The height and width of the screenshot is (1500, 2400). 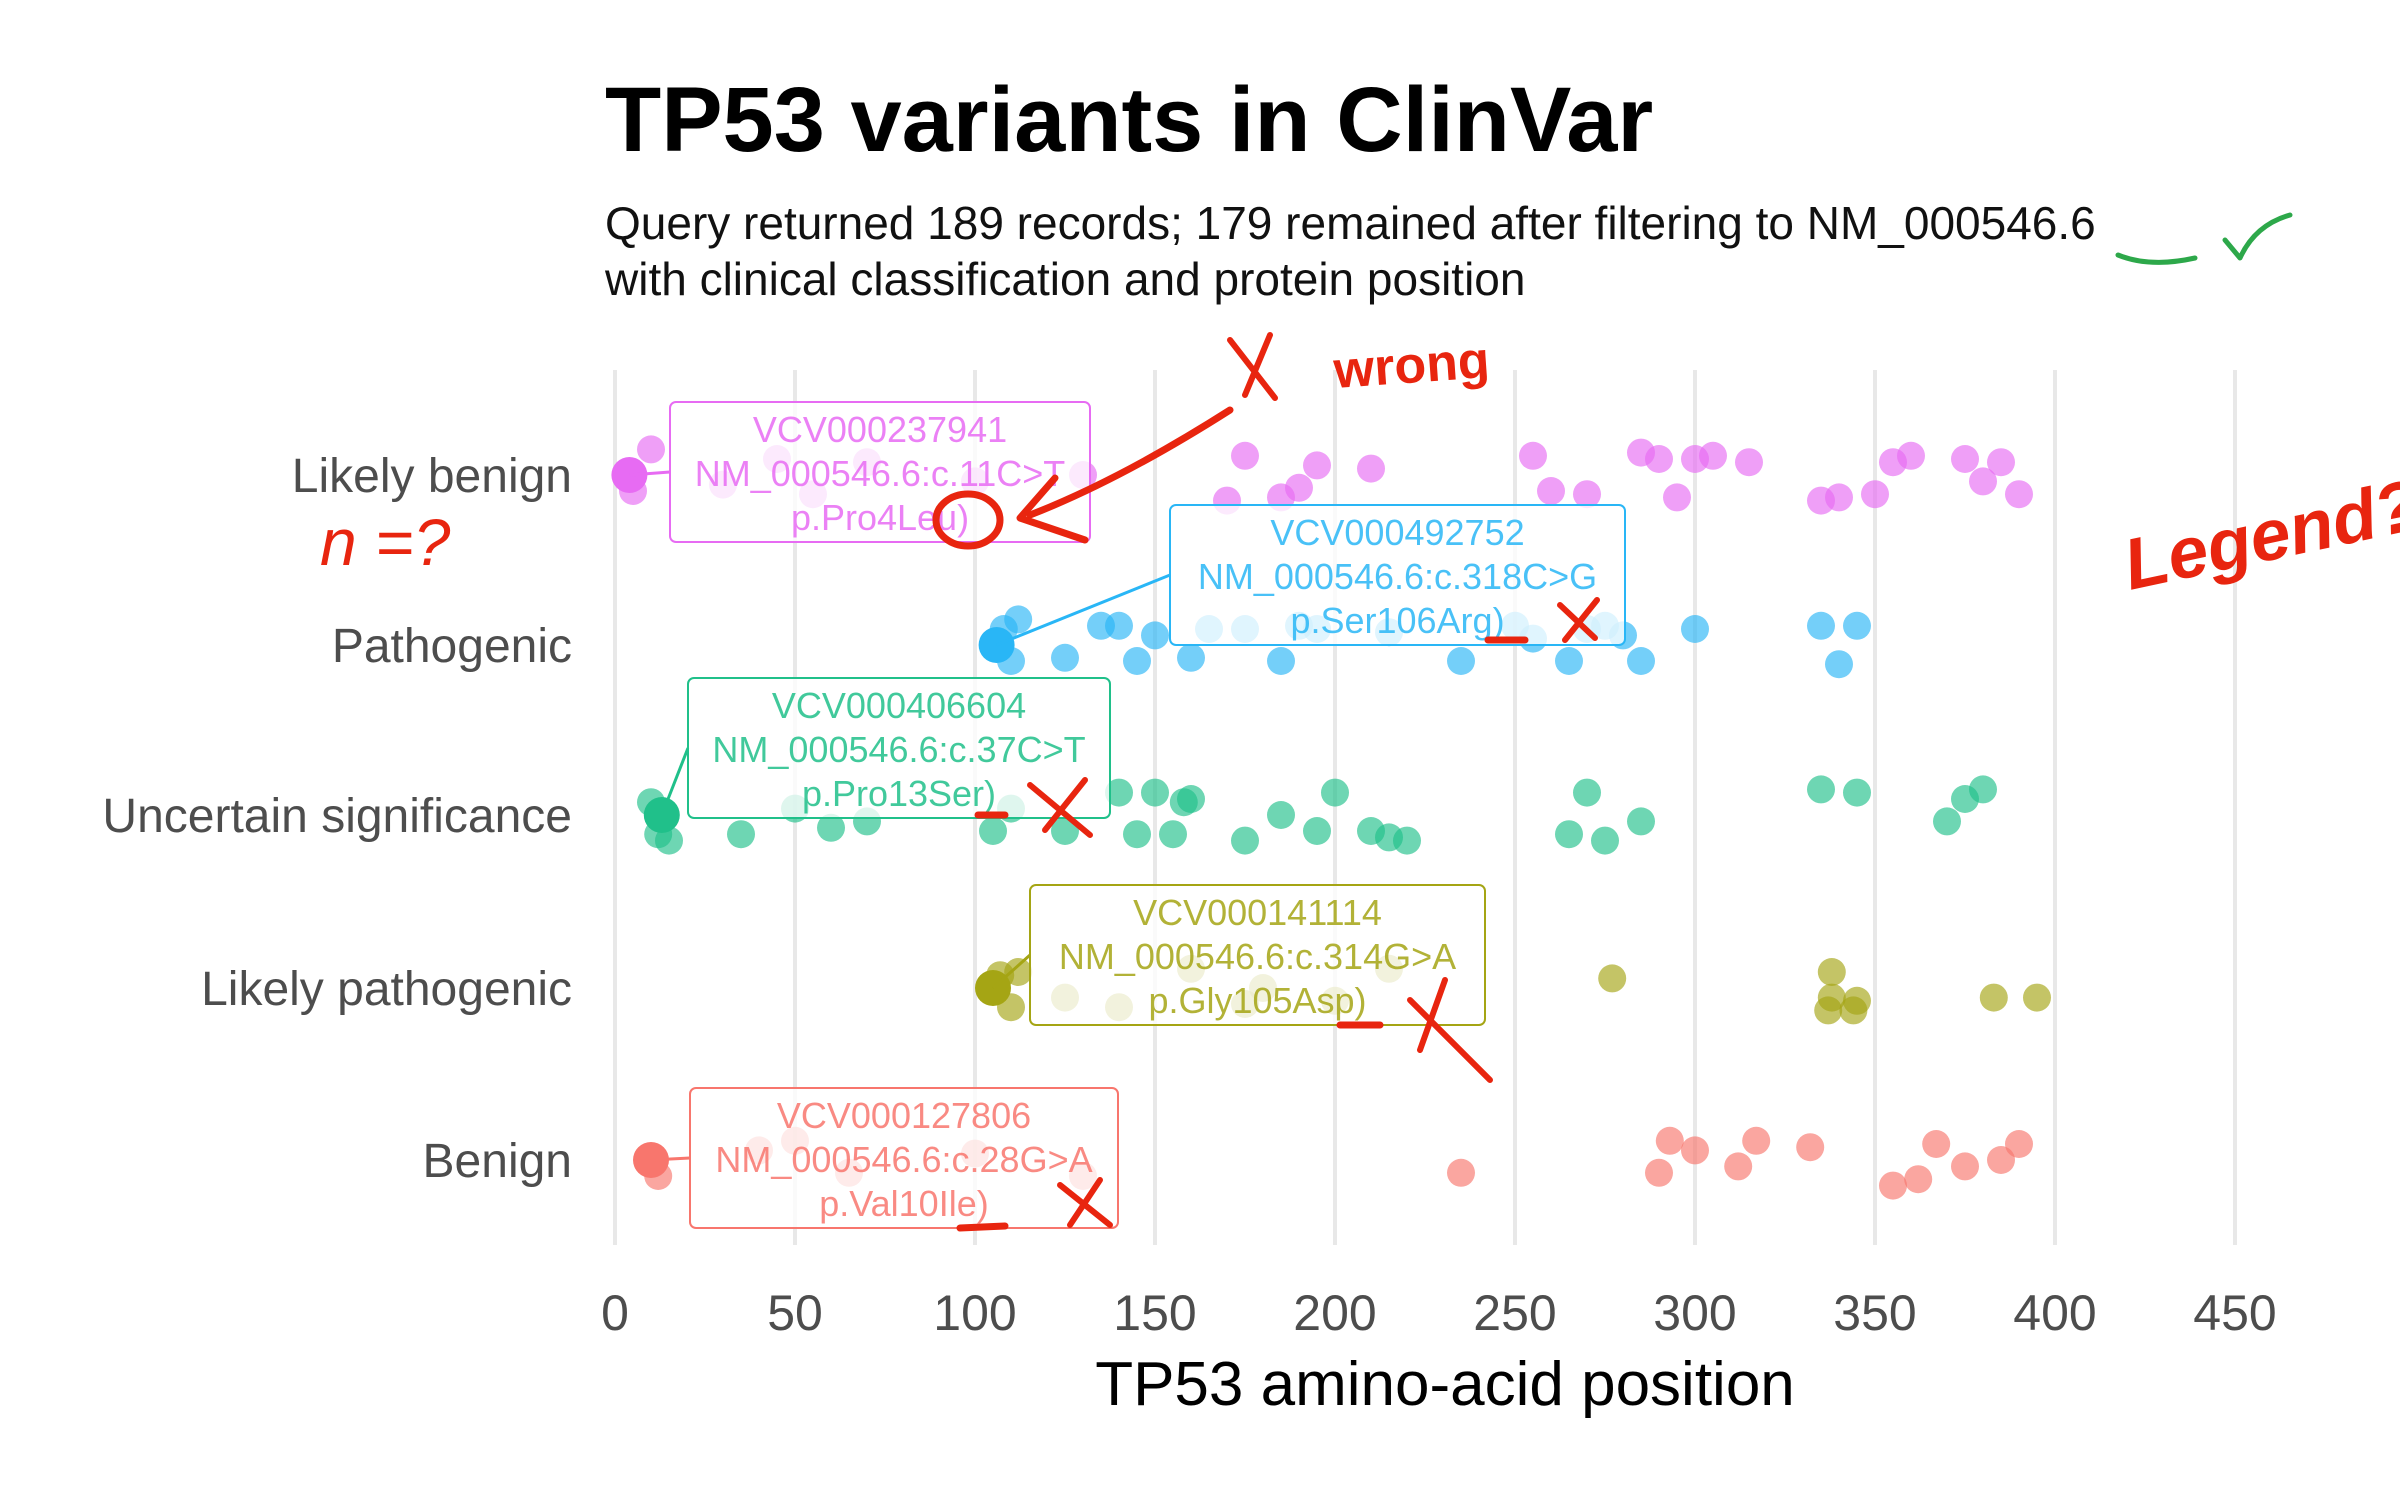 What do you see at coordinates (1252, 366) in the screenshot?
I see `red-x-mark-top` at bounding box center [1252, 366].